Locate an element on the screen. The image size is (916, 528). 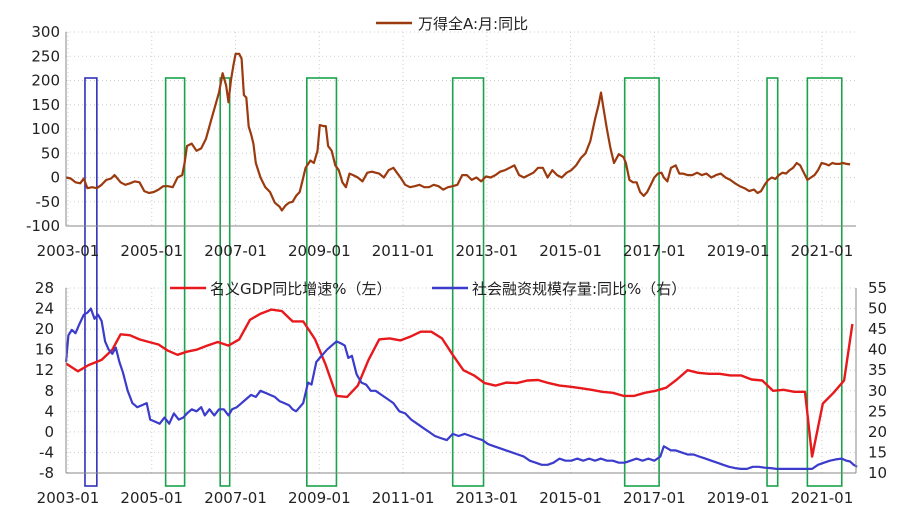
bottom-left-y-tick-label: 24 is located at coordinates (44, 309).